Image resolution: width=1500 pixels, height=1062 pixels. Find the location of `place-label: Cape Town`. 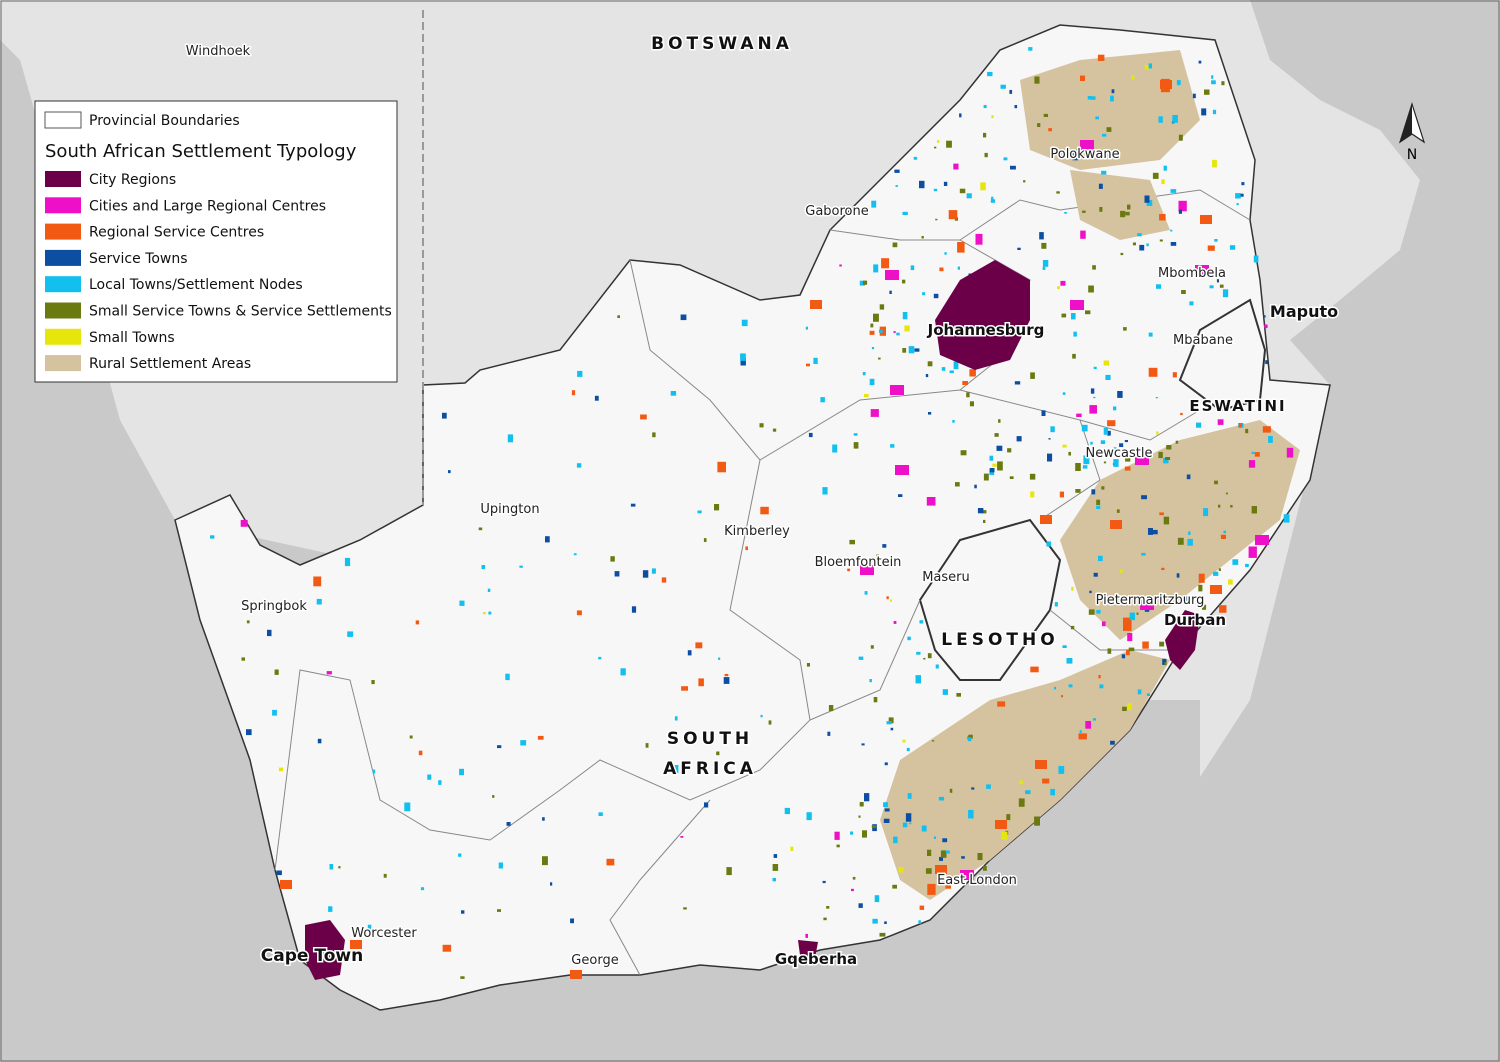

place-label: Cape Town is located at coordinates (312, 956).